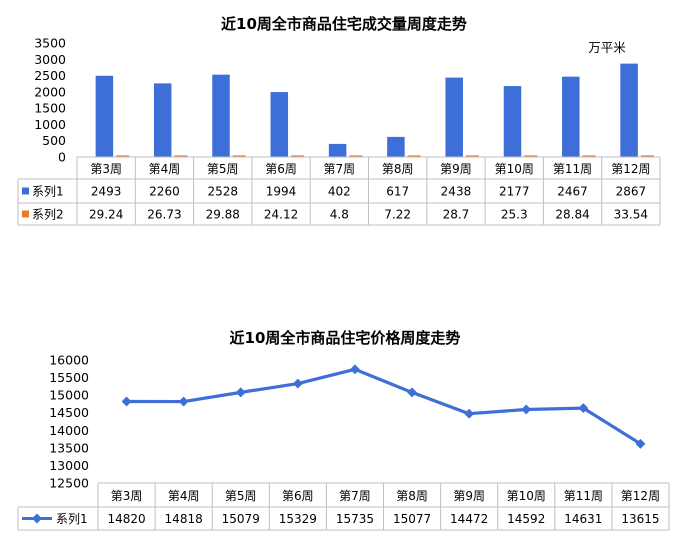  I want to click on chart1-category-label: 第10周, so click(514, 169).